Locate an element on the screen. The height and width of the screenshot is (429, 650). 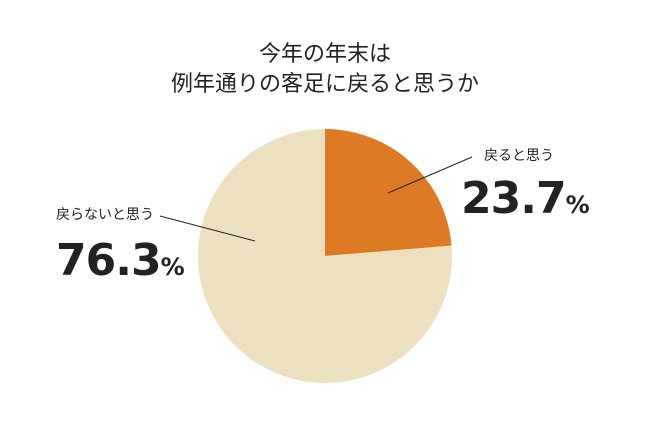
slice-value-unit-1: % is located at coordinates (173, 267).